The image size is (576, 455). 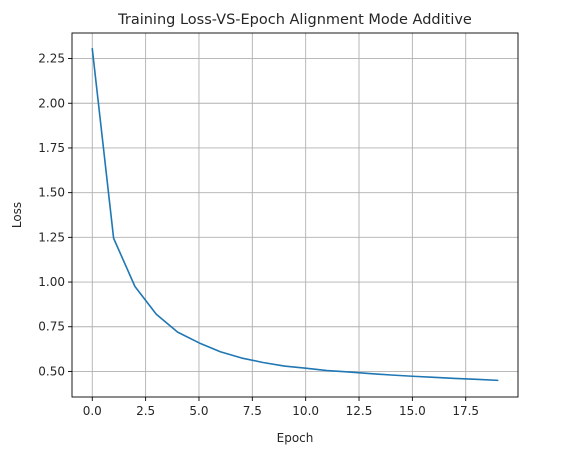 I want to click on y-tick-label: 1.00, so click(x=51, y=282).